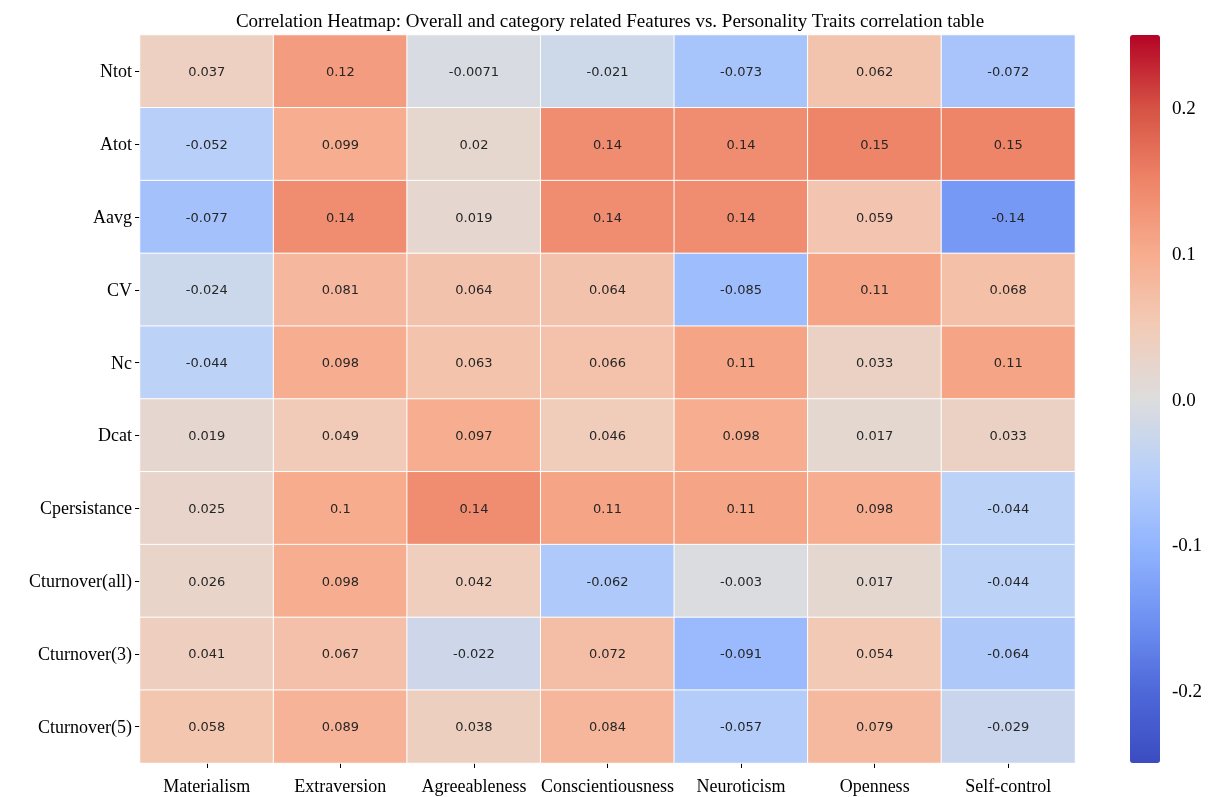 The width and height of the screenshot is (1217, 797). What do you see at coordinates (115, 71) in the screenshot?
I see `y-tick-label: Ntot` at bounding box center [115, 71].